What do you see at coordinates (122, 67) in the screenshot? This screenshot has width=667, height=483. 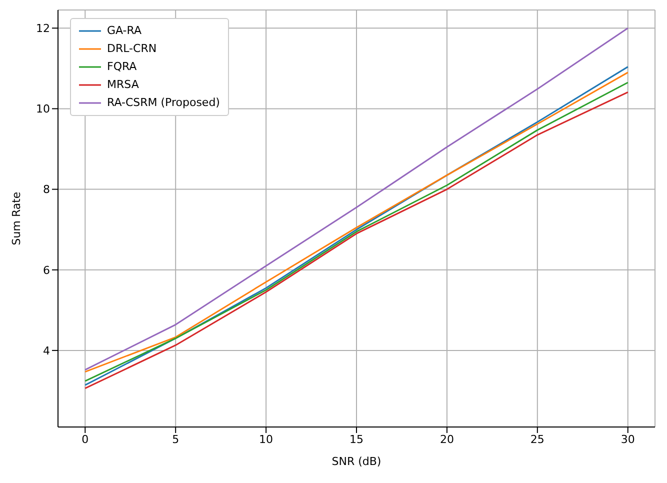 I see `legend-label: FQRA` at bounding box center [122, 67].